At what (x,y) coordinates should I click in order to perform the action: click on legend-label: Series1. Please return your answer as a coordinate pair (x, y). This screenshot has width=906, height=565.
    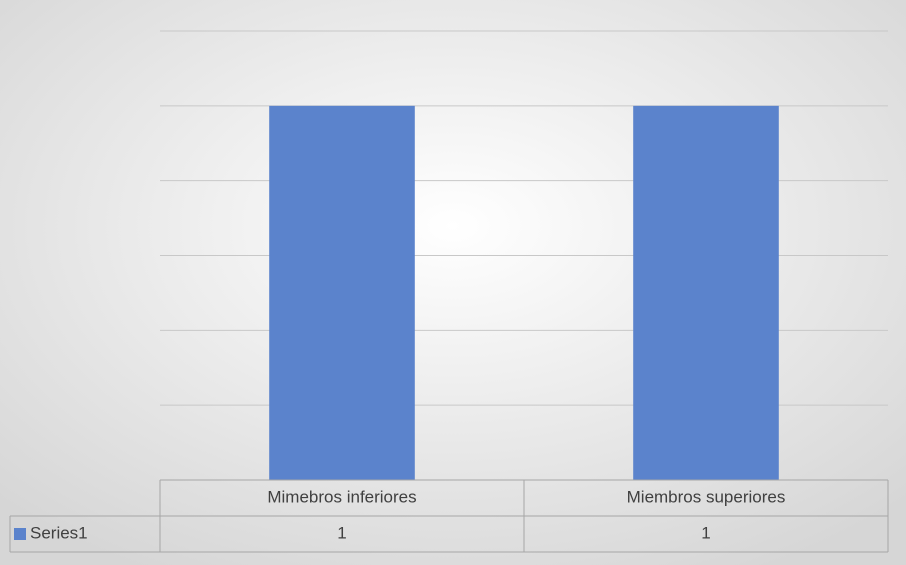
    Looking at the image, I should click on (59, 532).